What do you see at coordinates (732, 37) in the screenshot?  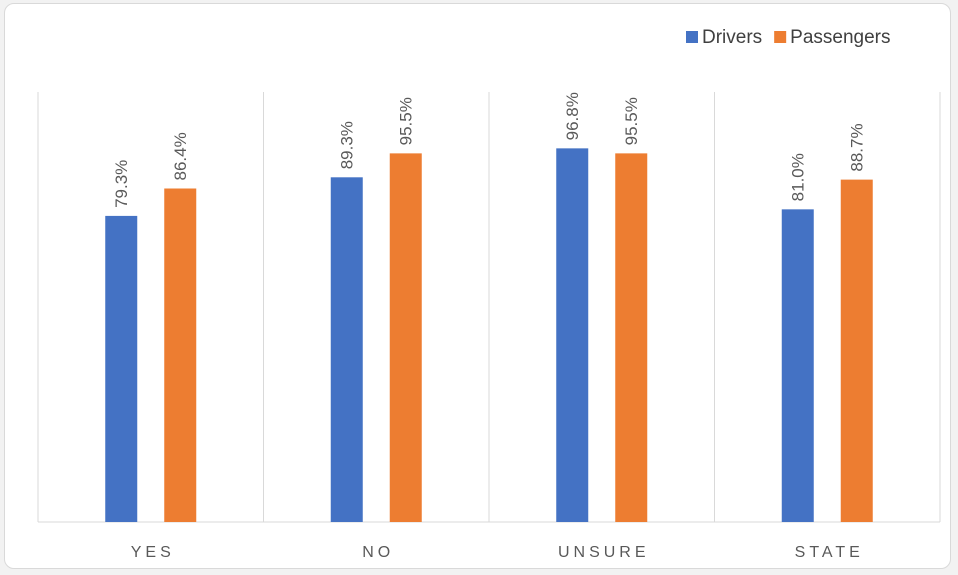 I see `legend-label: Drivers` at bounding box center [732, 37].